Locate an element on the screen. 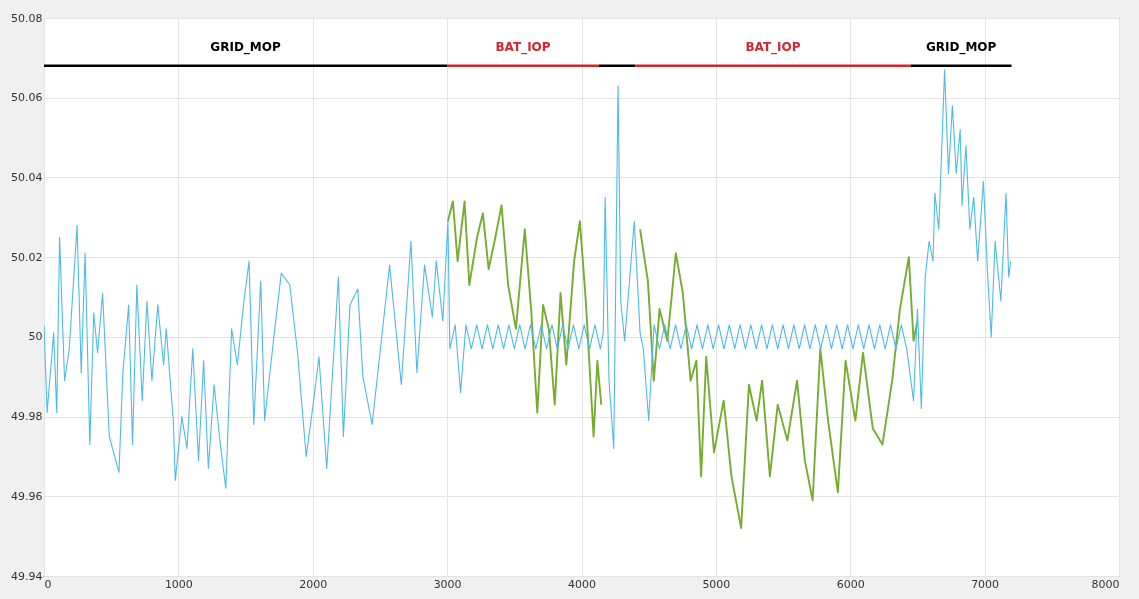 This screenshot has height=599, width=1139. x-tick-label: 8000 is located at coordinates (1105, 584).